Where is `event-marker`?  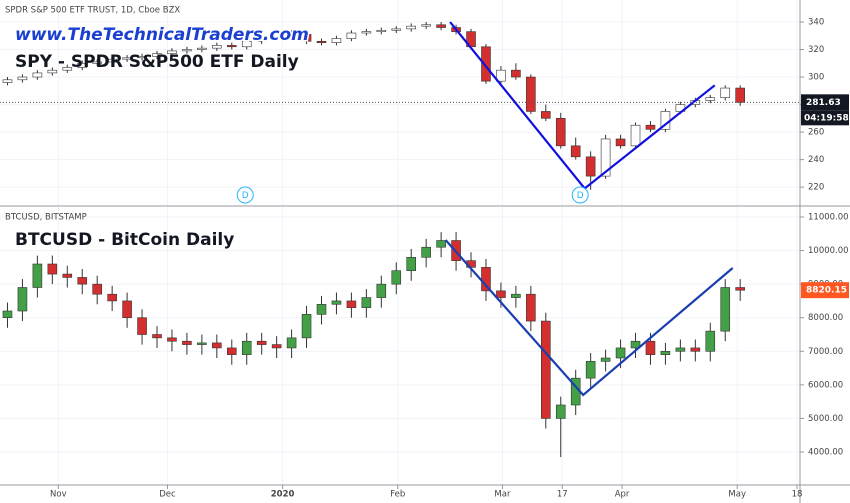 event-marker is located at coordinates (245, 195).